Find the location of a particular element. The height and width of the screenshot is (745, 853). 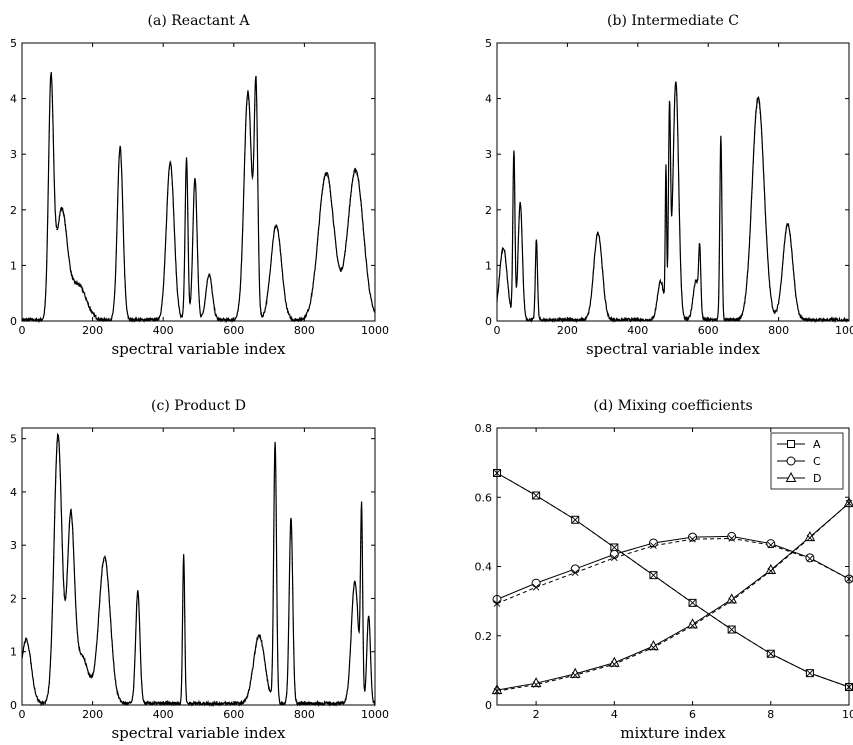

legend-box is located at coordinates (807, 461).